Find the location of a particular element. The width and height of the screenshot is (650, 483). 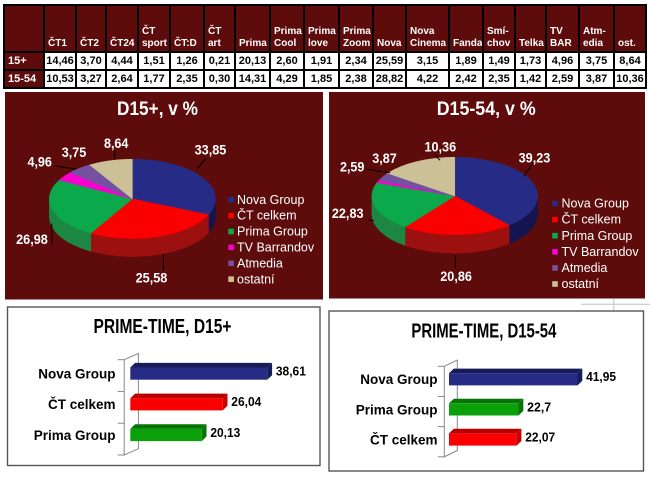

svg-text: 22,07 is located at coordinates (540, 437).